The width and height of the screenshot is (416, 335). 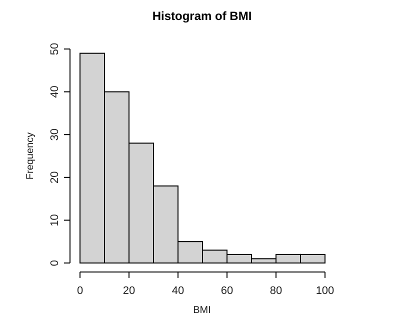 I want to click on x-axis-title: BMI, so click(x=202, y=310).